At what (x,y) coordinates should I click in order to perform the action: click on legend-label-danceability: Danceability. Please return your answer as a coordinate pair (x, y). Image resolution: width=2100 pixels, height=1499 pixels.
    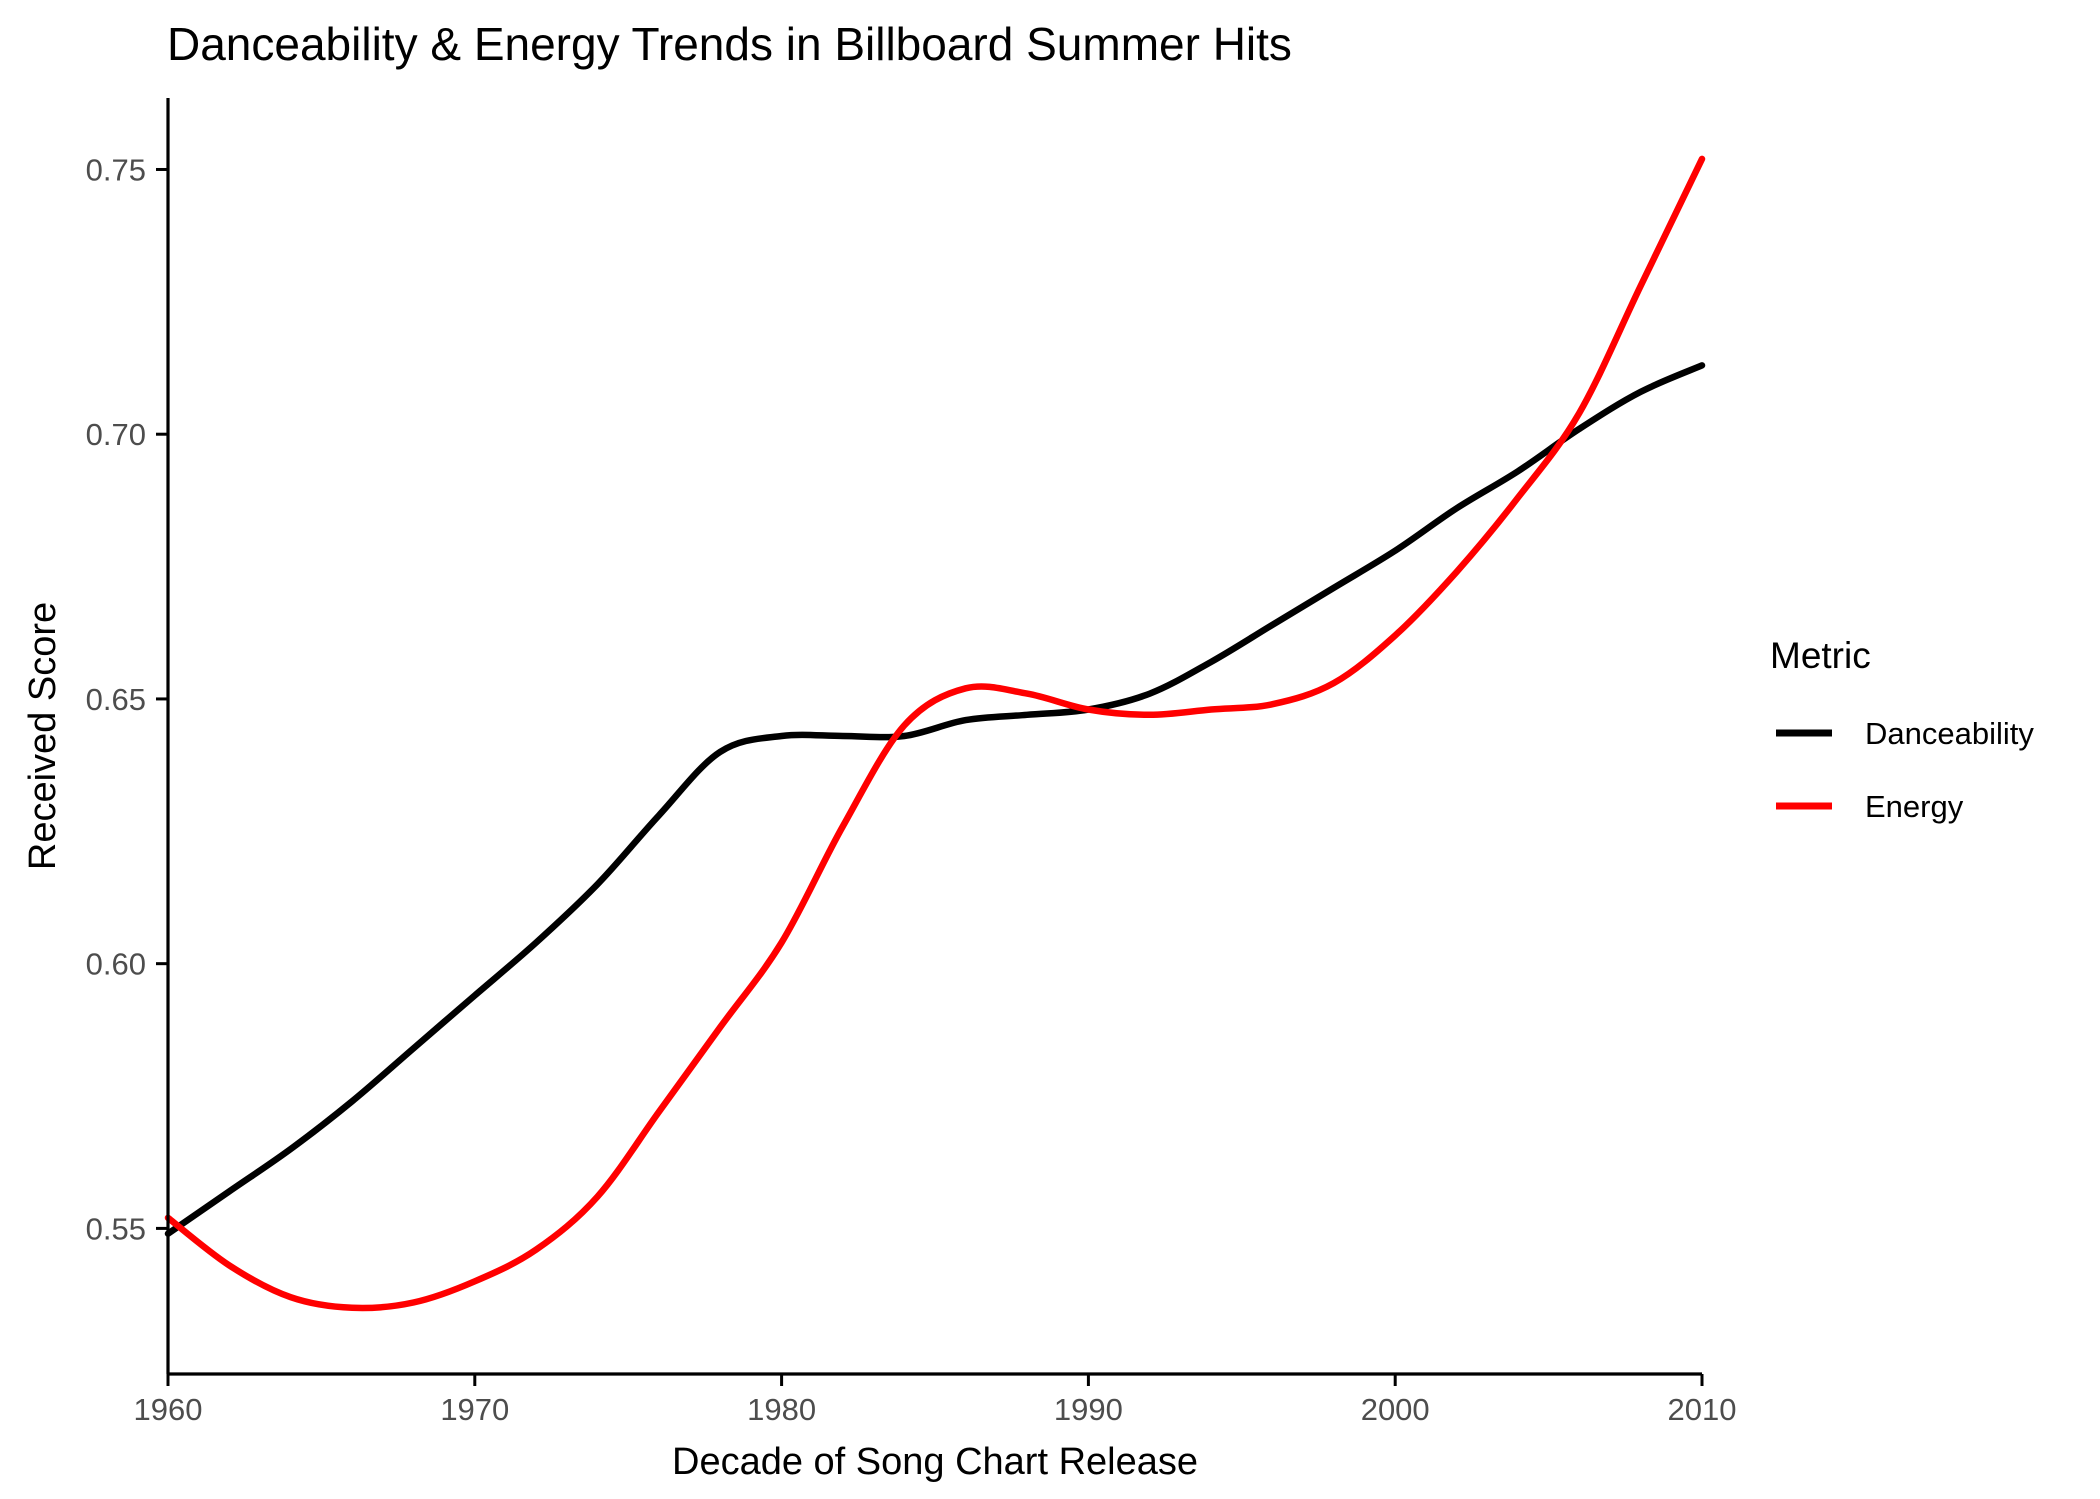
    Looking at the image, I should click on (1949, 733).